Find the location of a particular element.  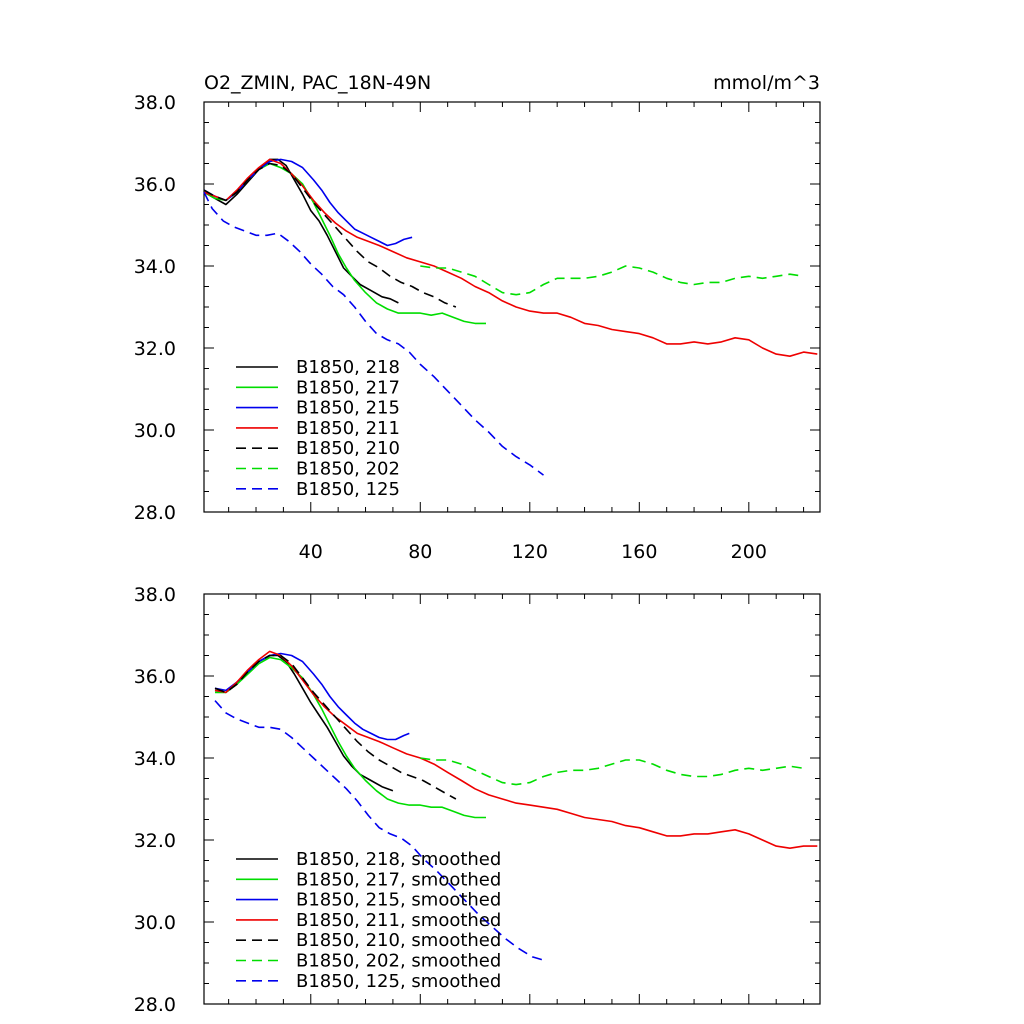

legend-label: B1850, 211 is located at coordinates (348, 428).